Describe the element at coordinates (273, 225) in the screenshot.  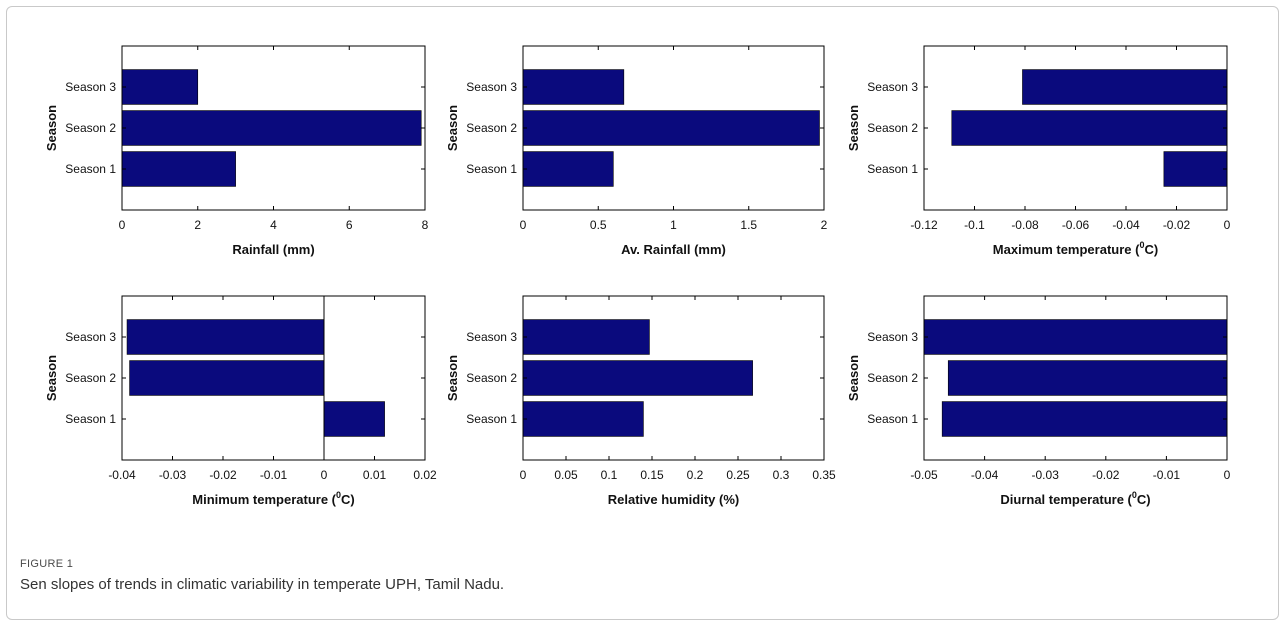
I see `x-tick-label: 4` at that location.